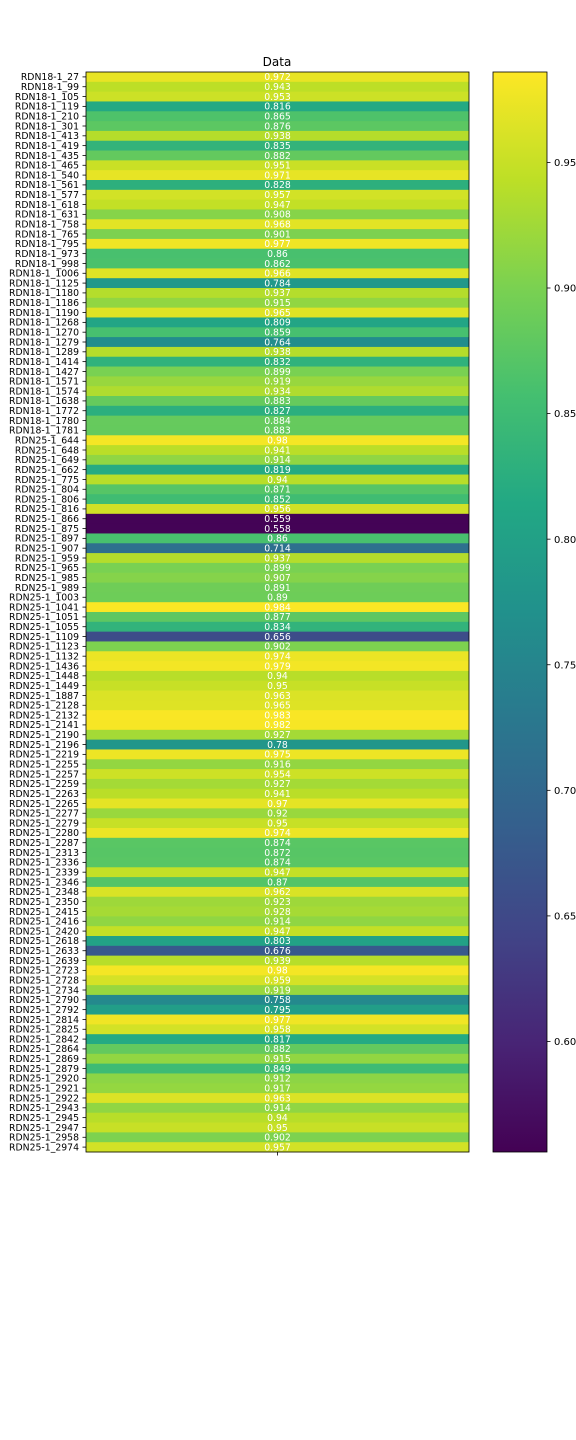 This screenshot has width=576, height=1440. I want to click on cell-value-label: 0.94, so click(277, 676).